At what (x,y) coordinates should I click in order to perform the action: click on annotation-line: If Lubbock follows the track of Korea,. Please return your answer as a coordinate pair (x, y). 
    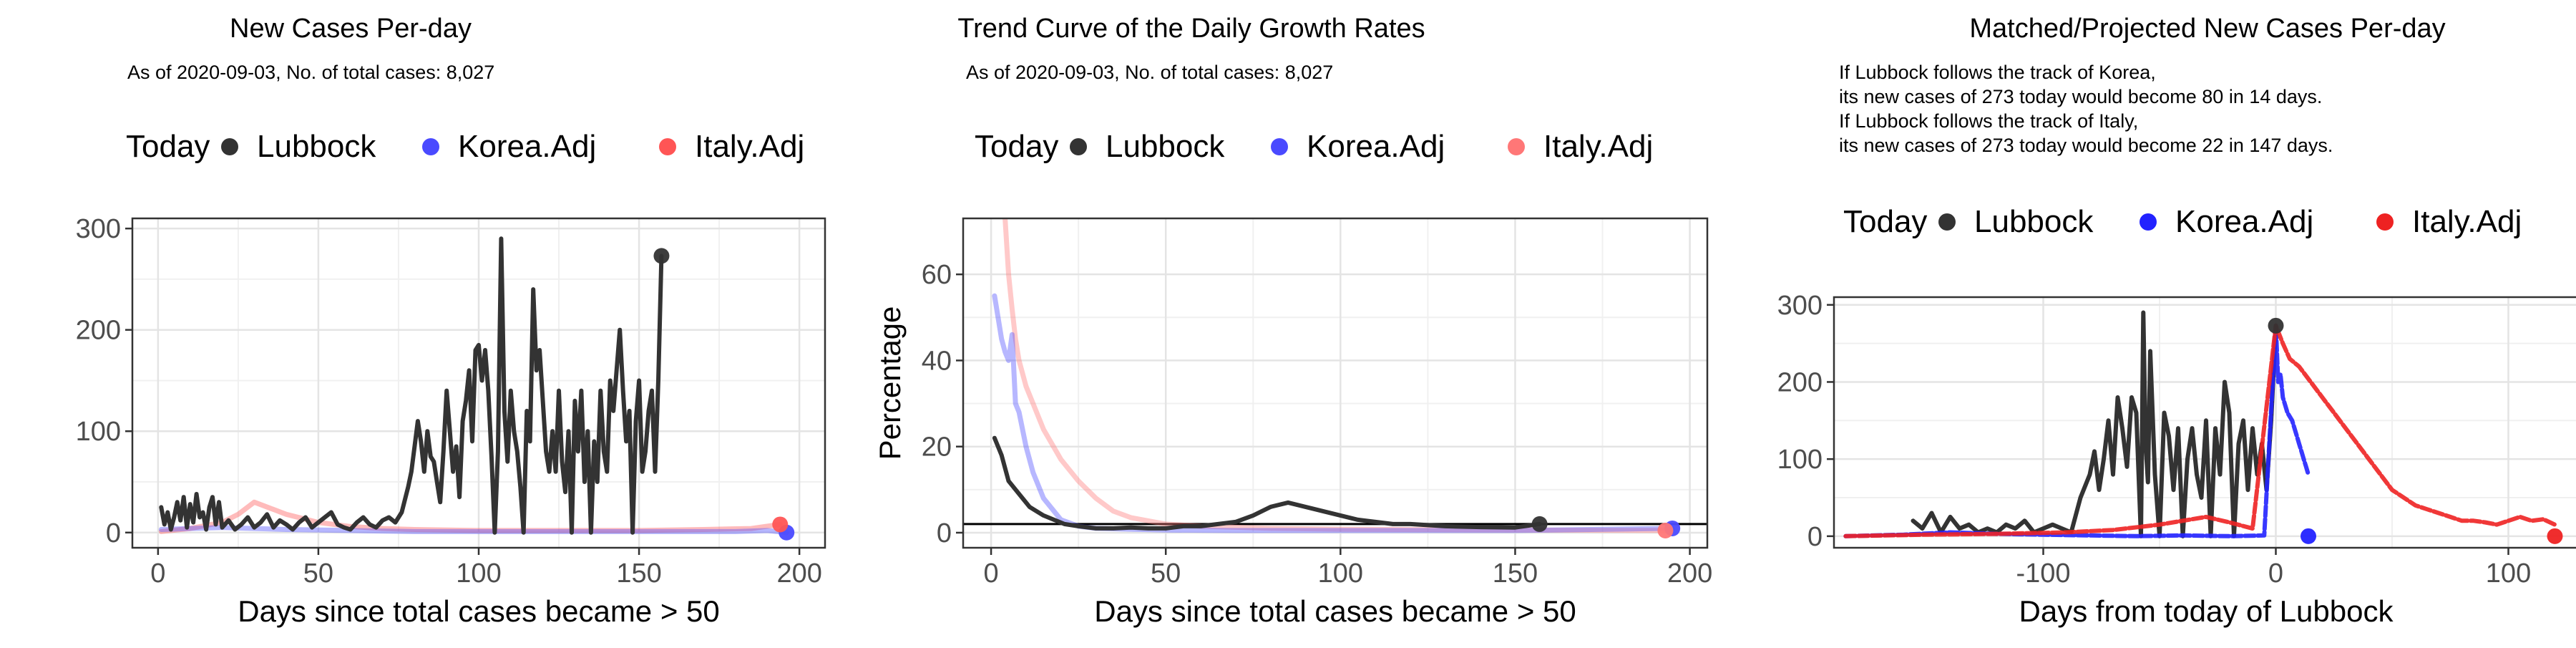
    Looking at the image, I should click on (1997, 73).